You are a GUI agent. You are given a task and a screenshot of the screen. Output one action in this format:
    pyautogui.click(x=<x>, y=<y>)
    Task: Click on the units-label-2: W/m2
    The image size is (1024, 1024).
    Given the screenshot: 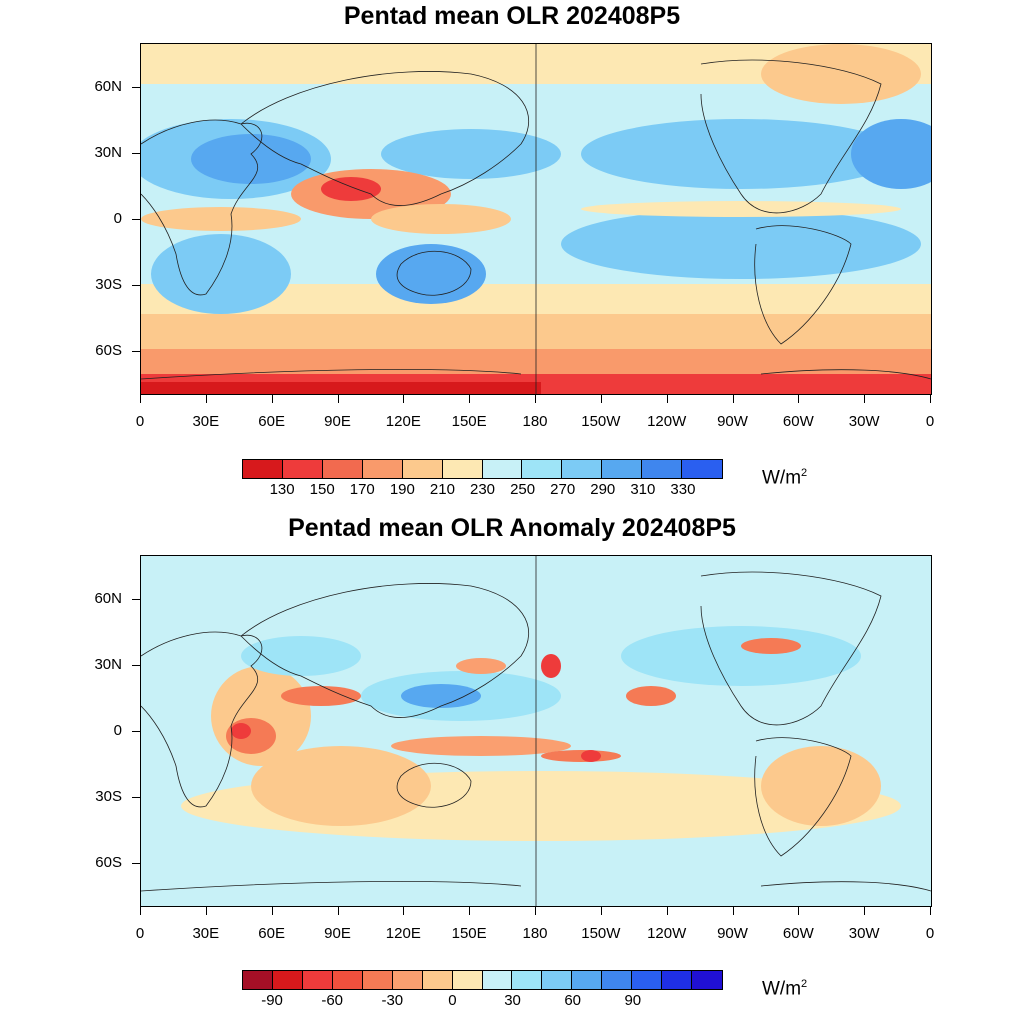 What is the action you would take?
    pyautogui.click(x=785, y=989)
    